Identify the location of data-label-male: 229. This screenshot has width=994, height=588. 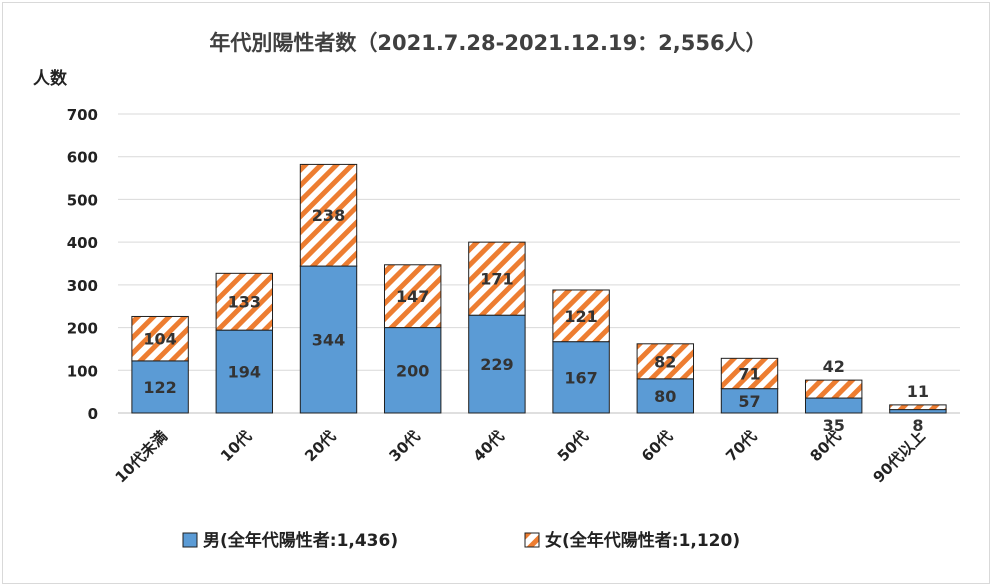
(496, 364).